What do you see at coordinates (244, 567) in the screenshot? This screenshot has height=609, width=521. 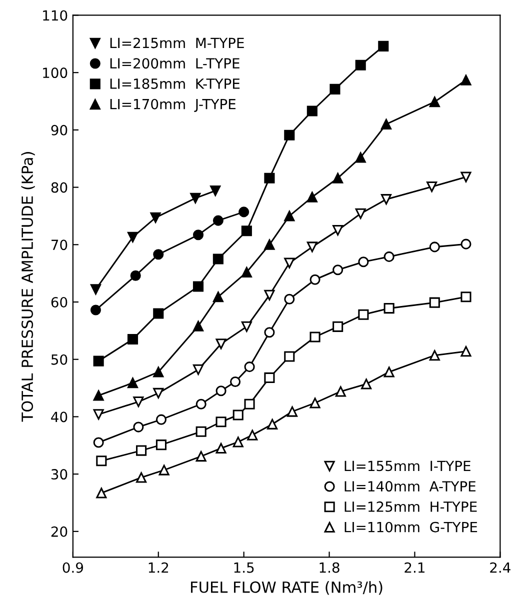 I see `x-tick-label: 1.5` at bounding box center [244, 567].